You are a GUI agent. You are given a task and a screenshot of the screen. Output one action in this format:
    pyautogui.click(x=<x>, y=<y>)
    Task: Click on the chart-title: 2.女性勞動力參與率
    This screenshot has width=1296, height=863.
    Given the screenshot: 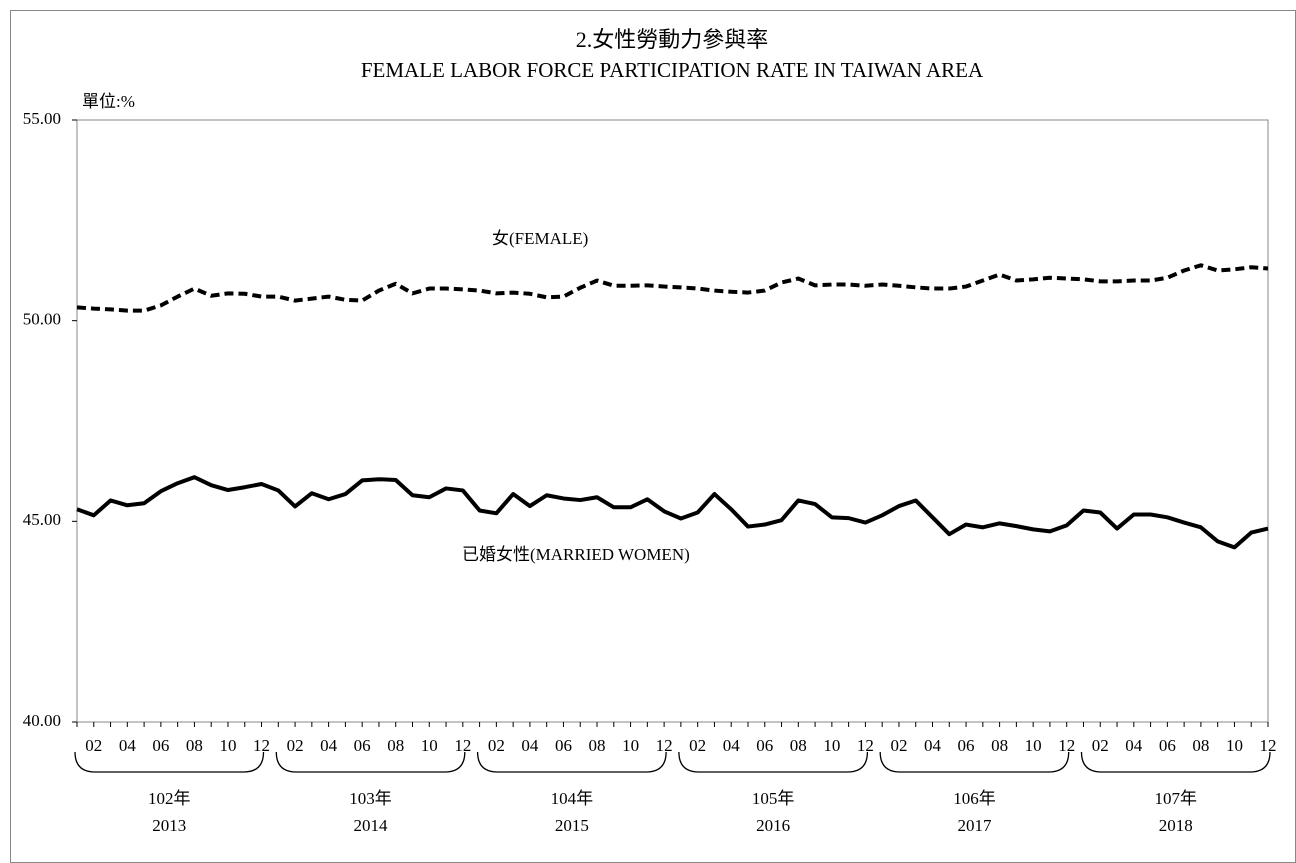 What is the action you would take?
    pyautogui.click(x=672, y=39)
    